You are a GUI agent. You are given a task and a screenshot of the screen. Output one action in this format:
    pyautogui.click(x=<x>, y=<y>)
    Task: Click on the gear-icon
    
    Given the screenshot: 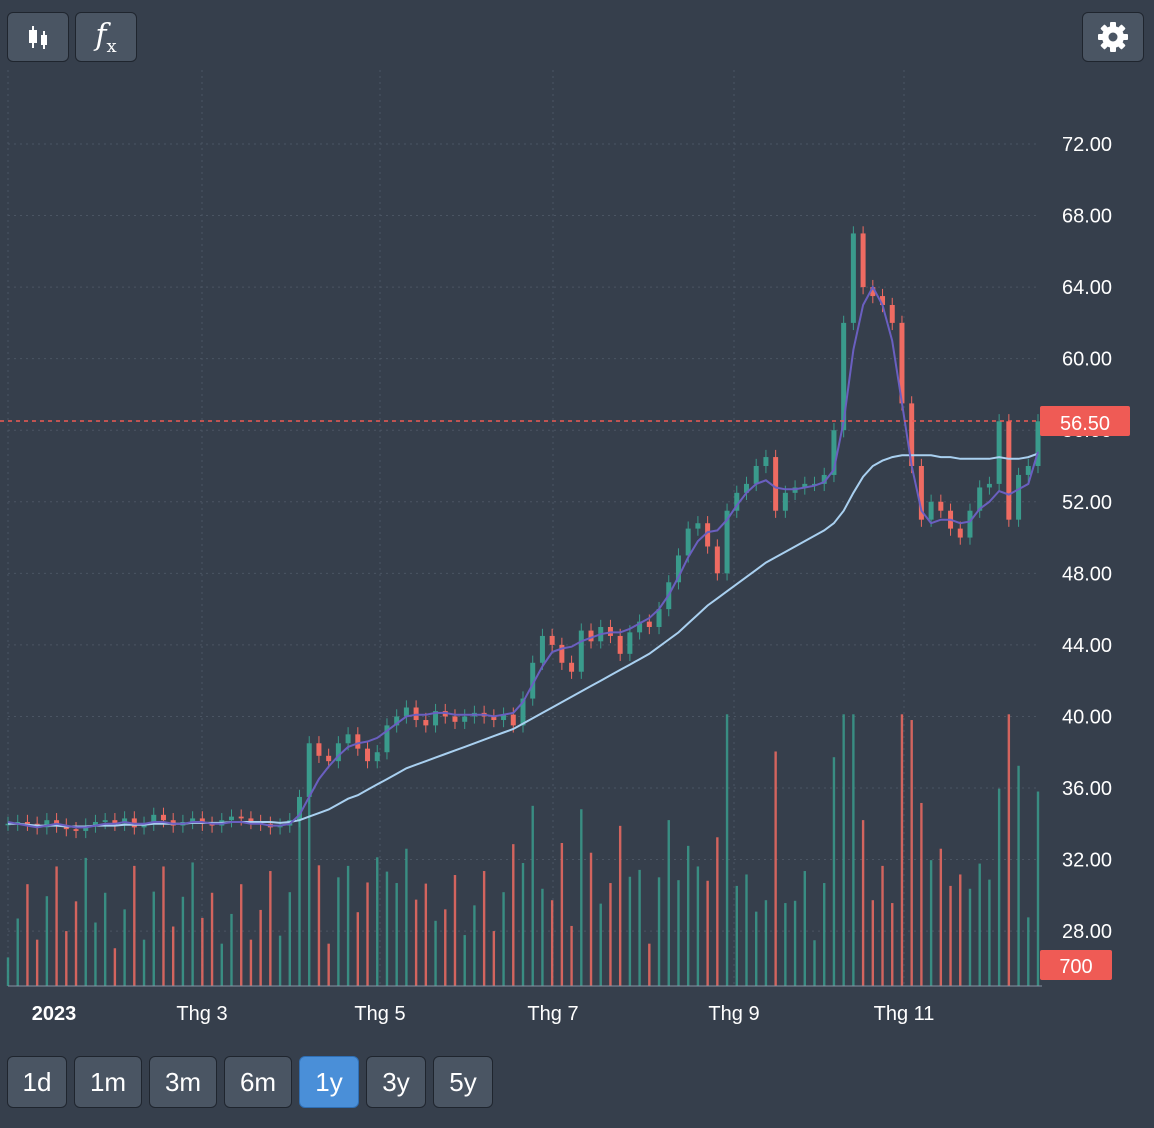 What is the action you would take?
    pyautogui.click(x=1113, y=37)
    